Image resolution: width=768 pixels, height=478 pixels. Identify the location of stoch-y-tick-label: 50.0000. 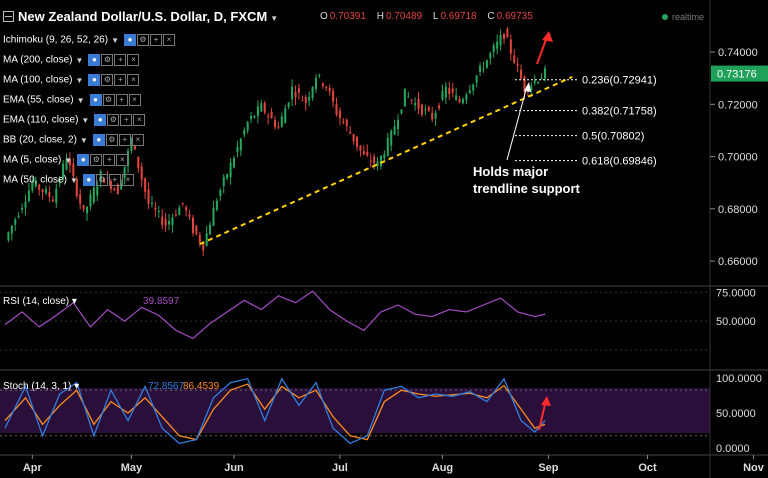
(736, 414).